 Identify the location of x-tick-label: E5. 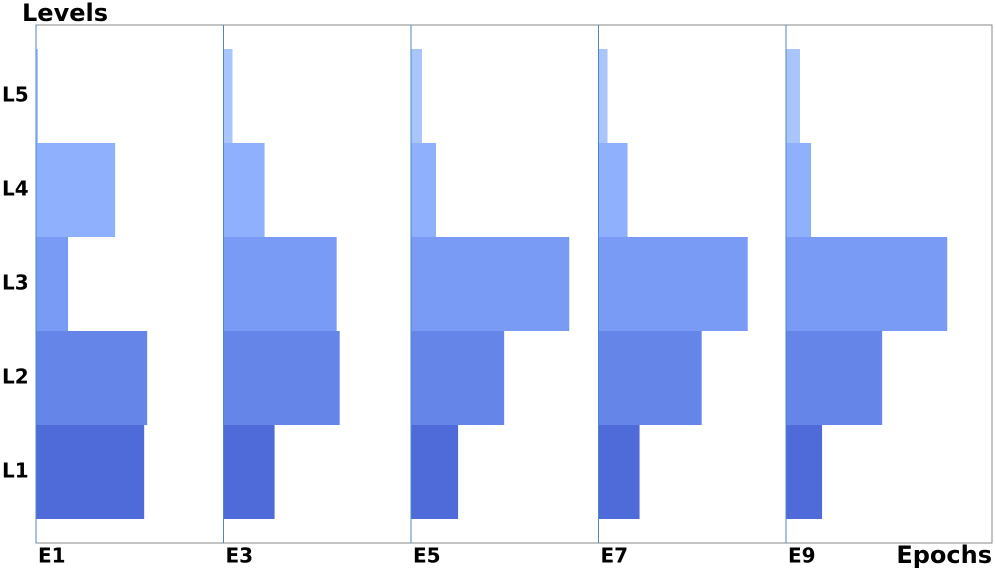
(427, 556).